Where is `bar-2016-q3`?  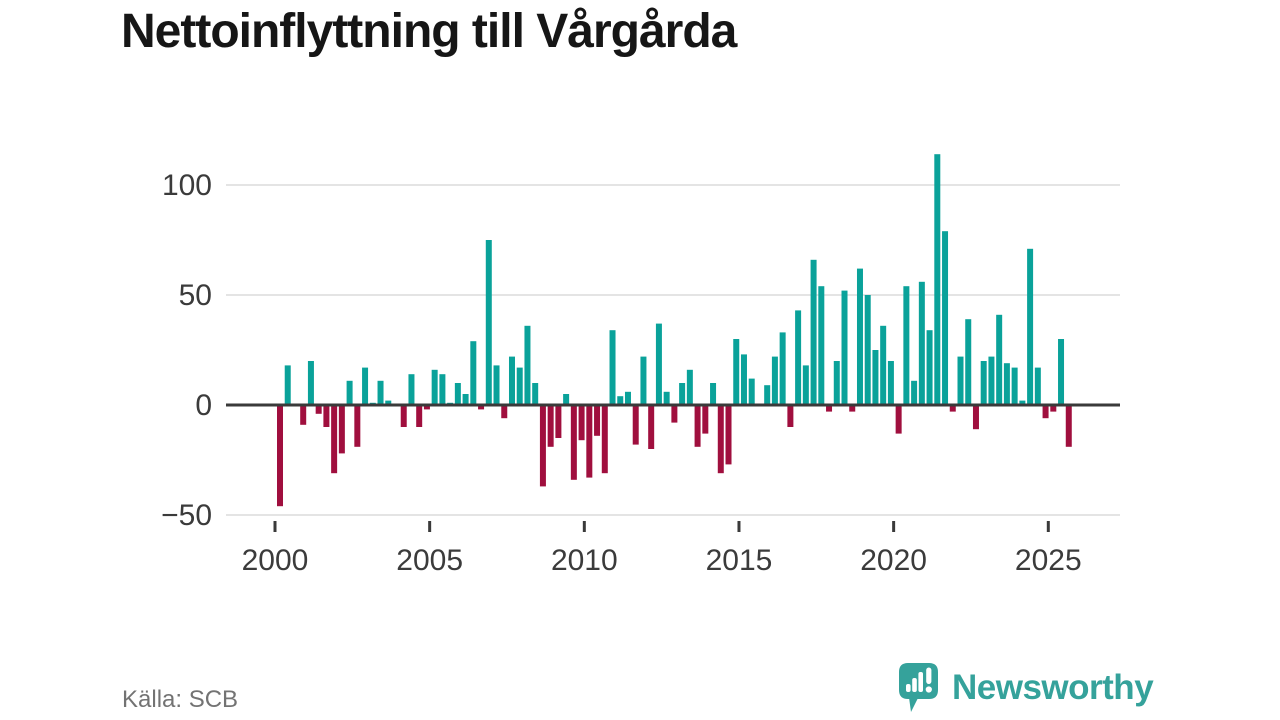 bar-2016-q3 is located at coordinates (790, 416).